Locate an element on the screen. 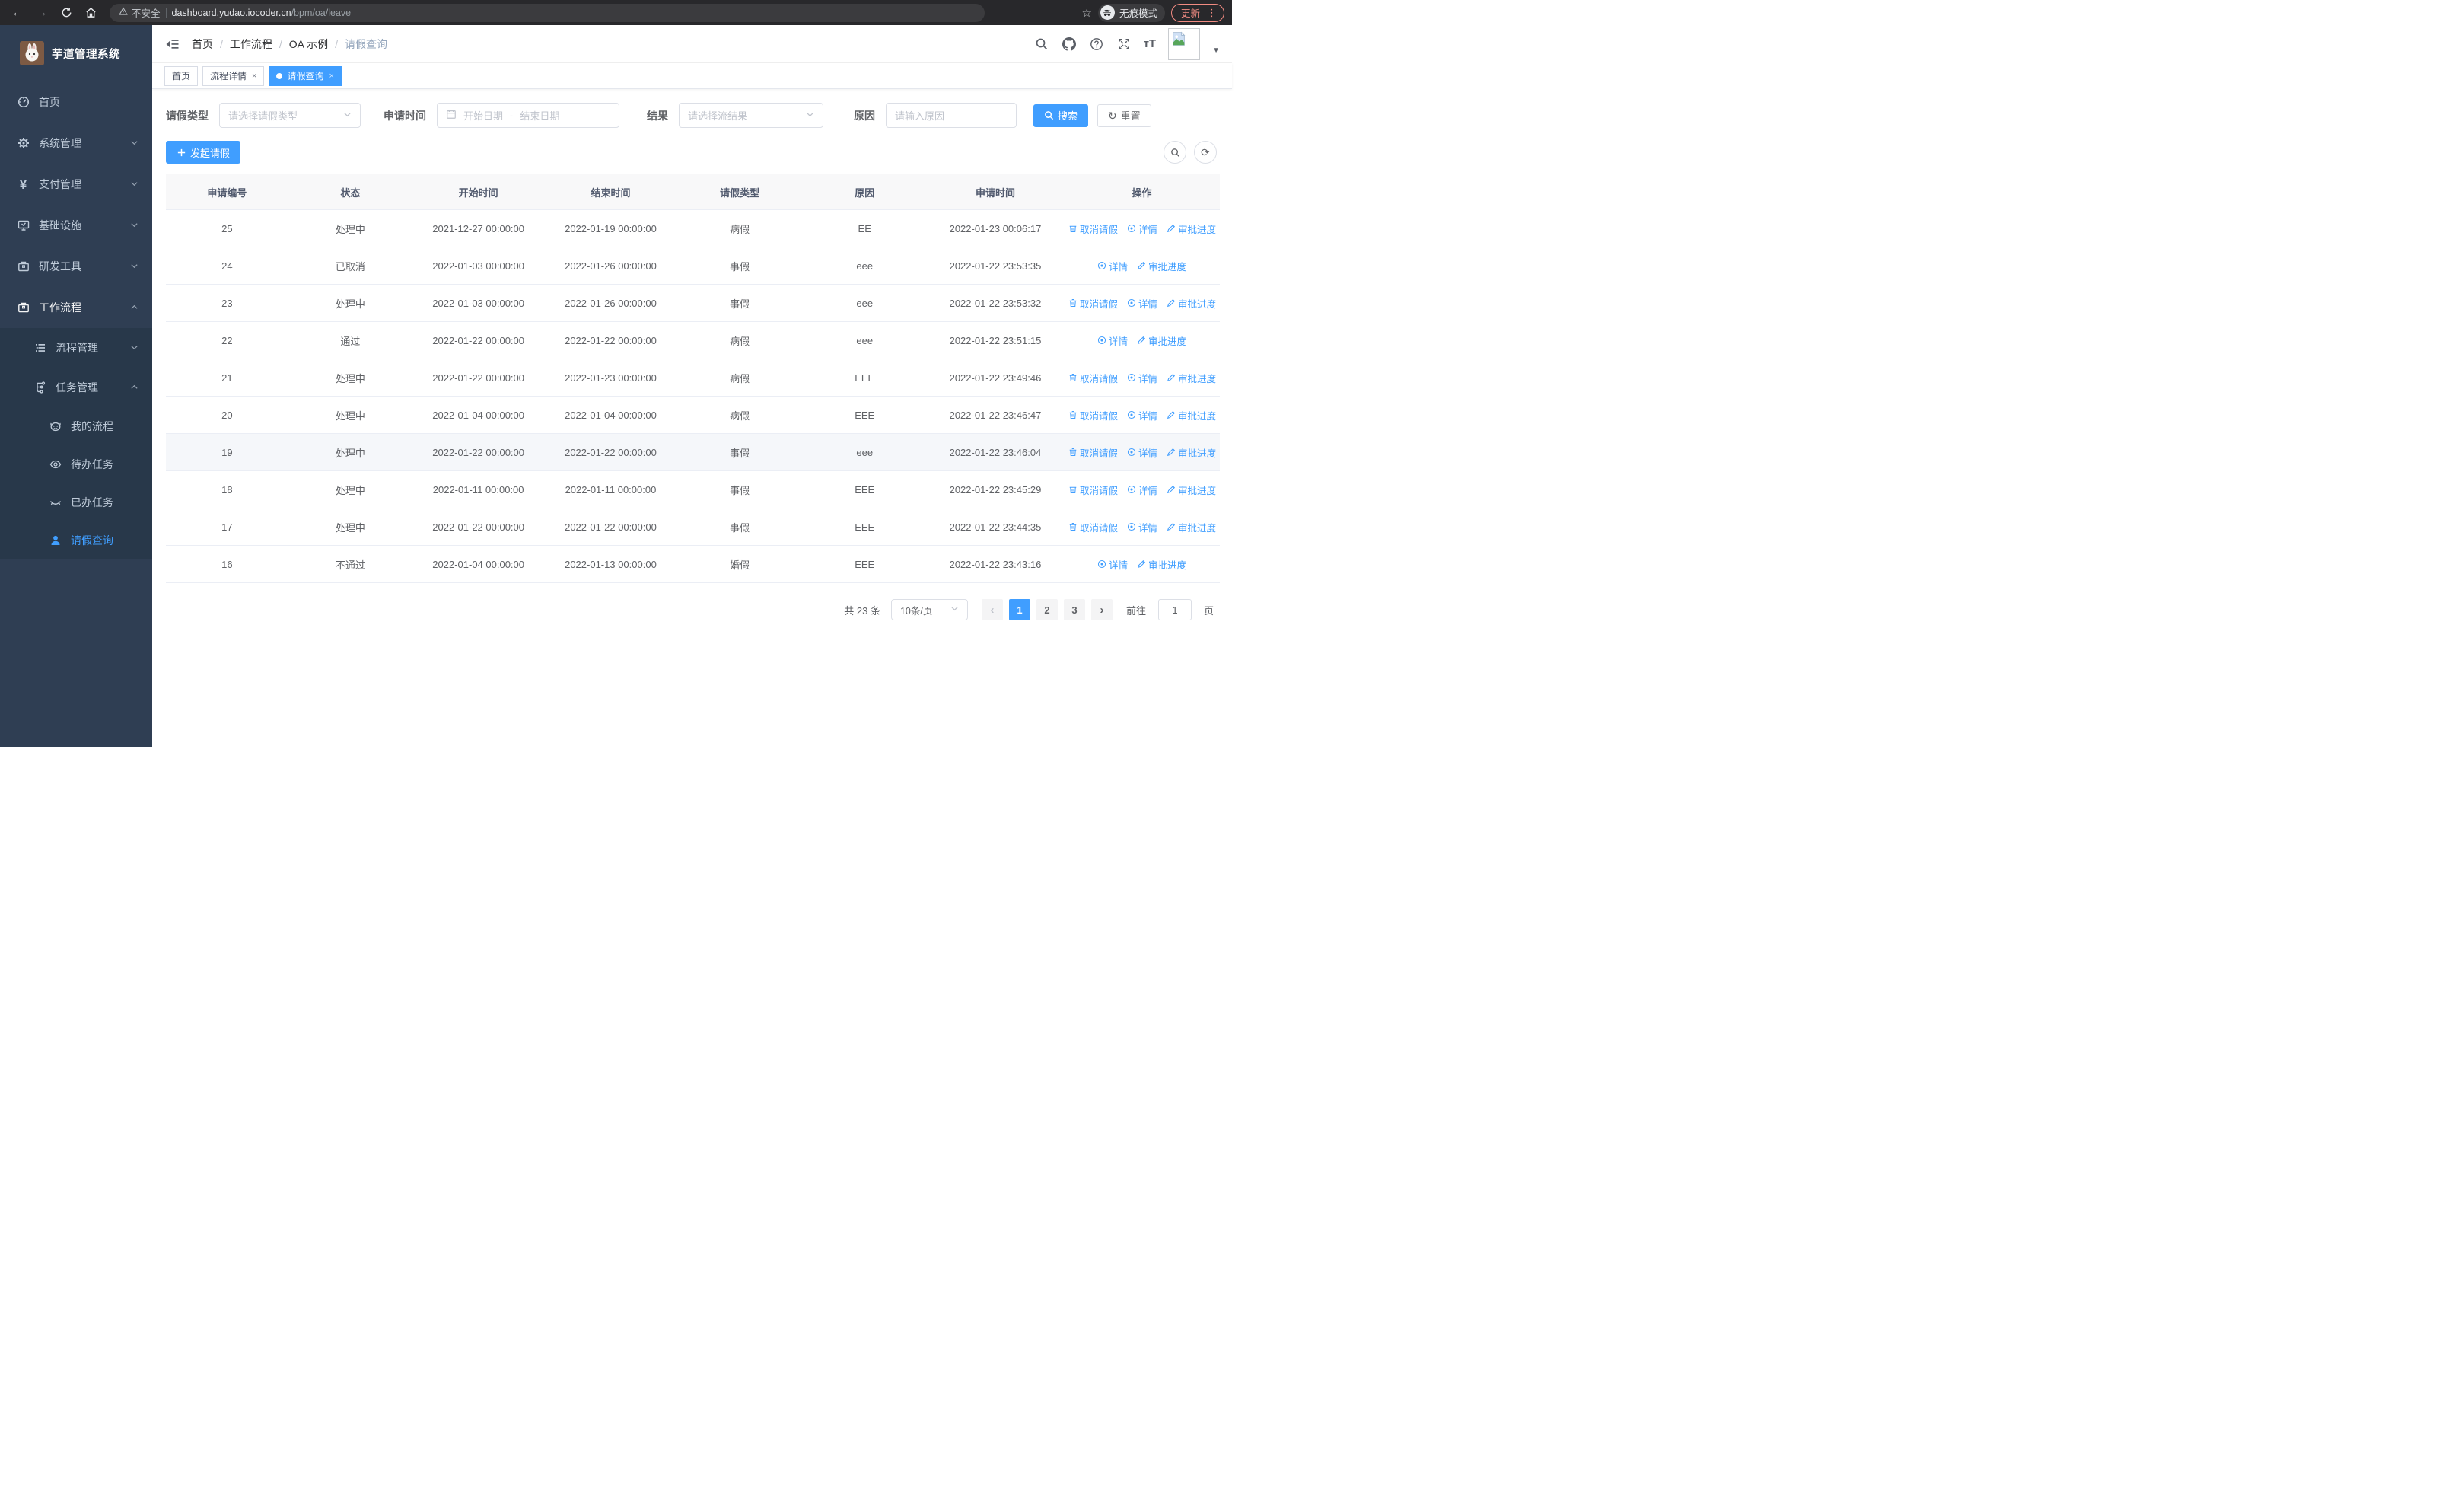  sidebar-item-任务管理: 任务管理 is located at coordinates (76, 388).